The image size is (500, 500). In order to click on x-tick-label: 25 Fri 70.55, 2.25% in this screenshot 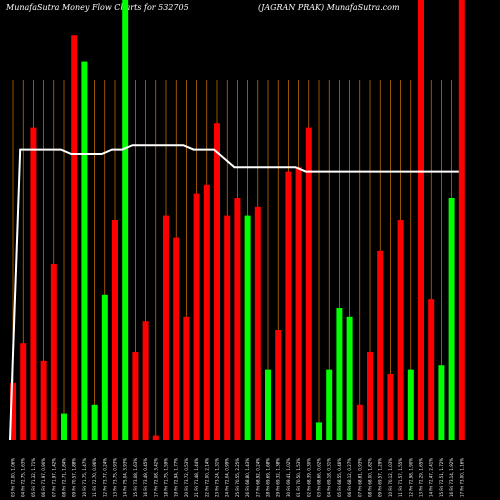, I will do `click(237, 477)`.